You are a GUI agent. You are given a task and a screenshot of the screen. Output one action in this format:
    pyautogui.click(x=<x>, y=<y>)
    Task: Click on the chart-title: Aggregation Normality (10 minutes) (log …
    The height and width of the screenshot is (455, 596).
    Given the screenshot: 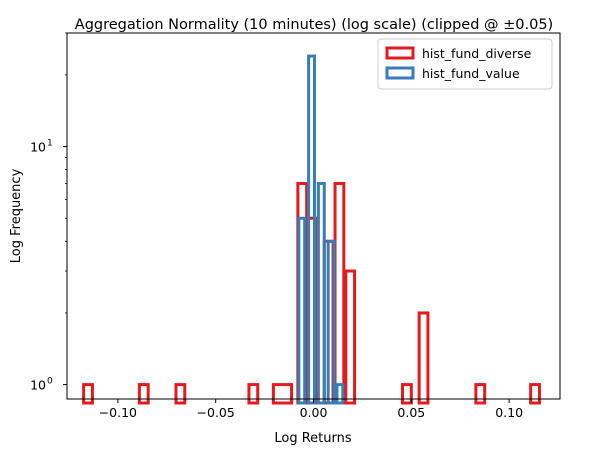 What is the action you would take?
    pyautogui.click(x=314, y=25)
    